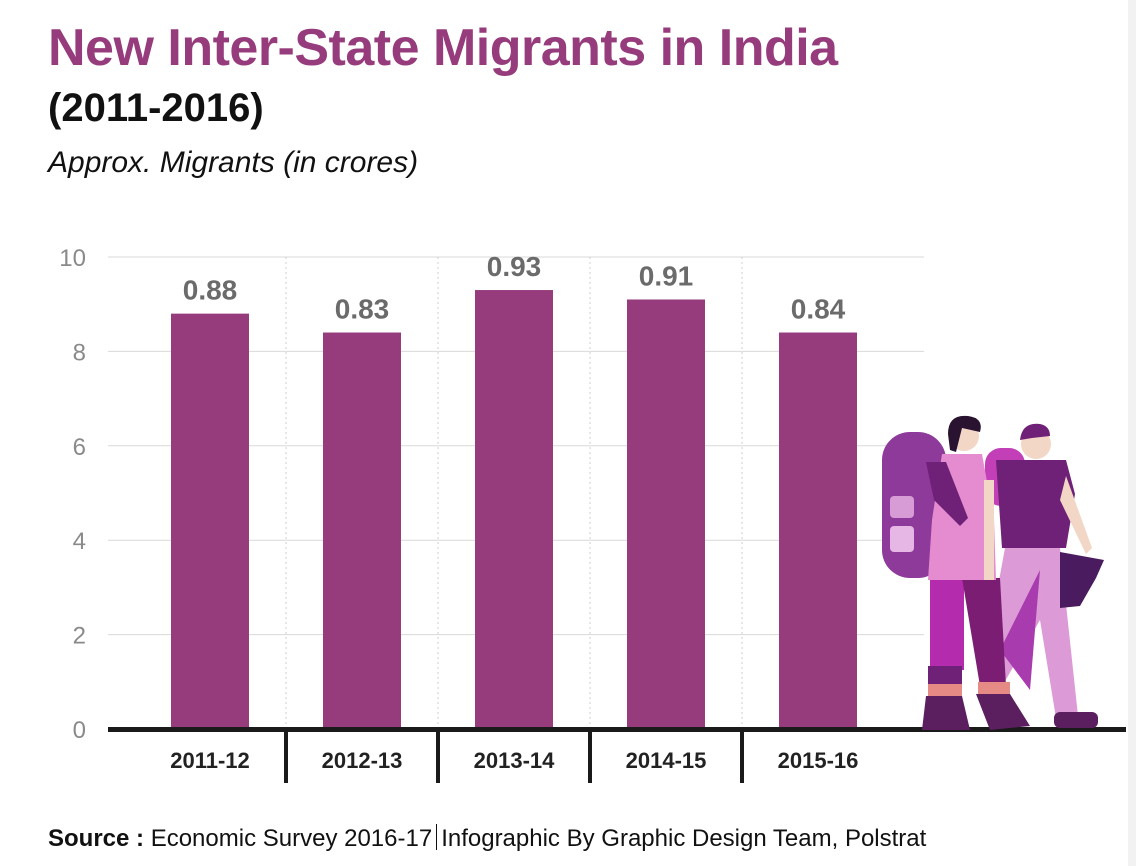  Describe the element at coordinates (233, 162) in the screenshot. I see `unit-label: Approx. Migrants (in crores)` at that location.